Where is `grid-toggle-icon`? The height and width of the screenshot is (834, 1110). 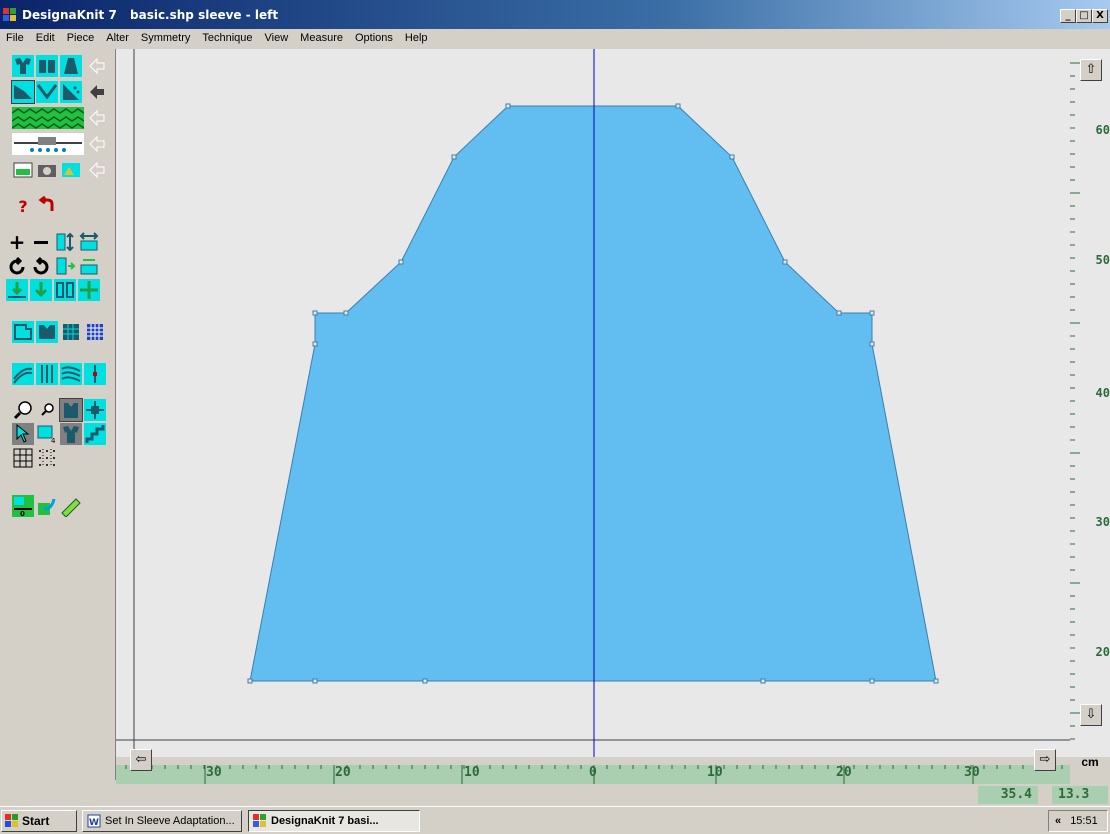 grid-toggle-icon is located at coordinates (23, 458).